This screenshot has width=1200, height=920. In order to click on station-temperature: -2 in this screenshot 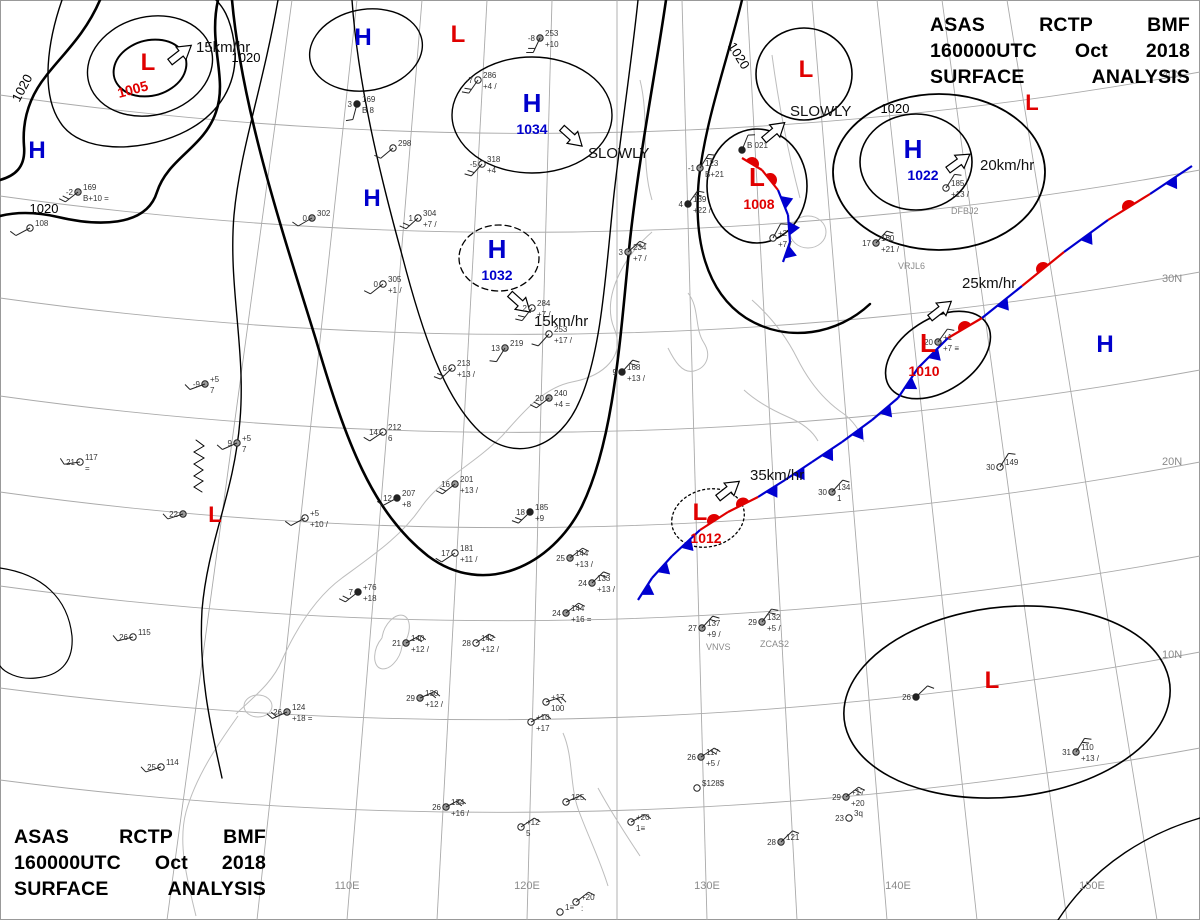, I will do `click(70, 192)`.